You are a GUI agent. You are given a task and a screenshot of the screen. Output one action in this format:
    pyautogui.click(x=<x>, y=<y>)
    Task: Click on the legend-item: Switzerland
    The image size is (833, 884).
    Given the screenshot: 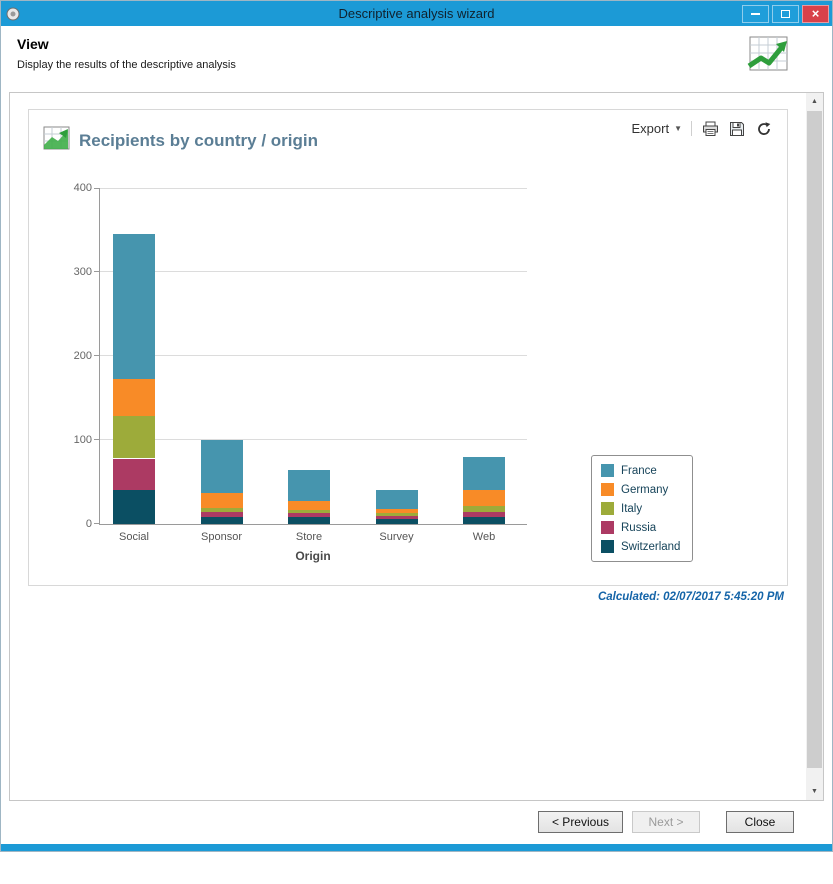 What is the action you would take?
    pyautogui.click(x=640, y=546)
    